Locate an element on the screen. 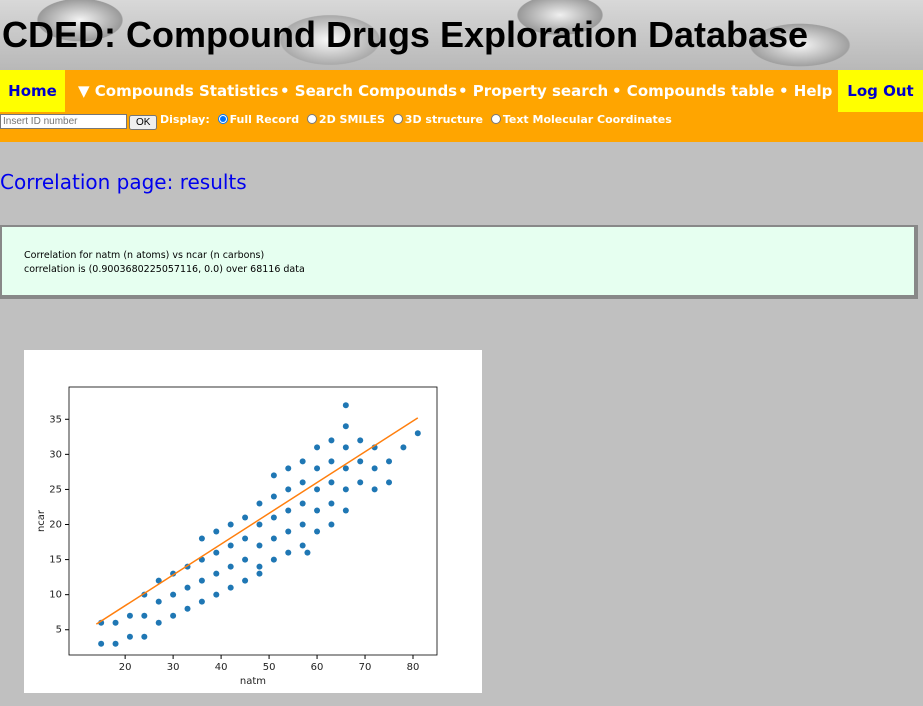 This screenshot has height=706, width=923. nav-logout: Log Out is located at coordinates (880, 91).